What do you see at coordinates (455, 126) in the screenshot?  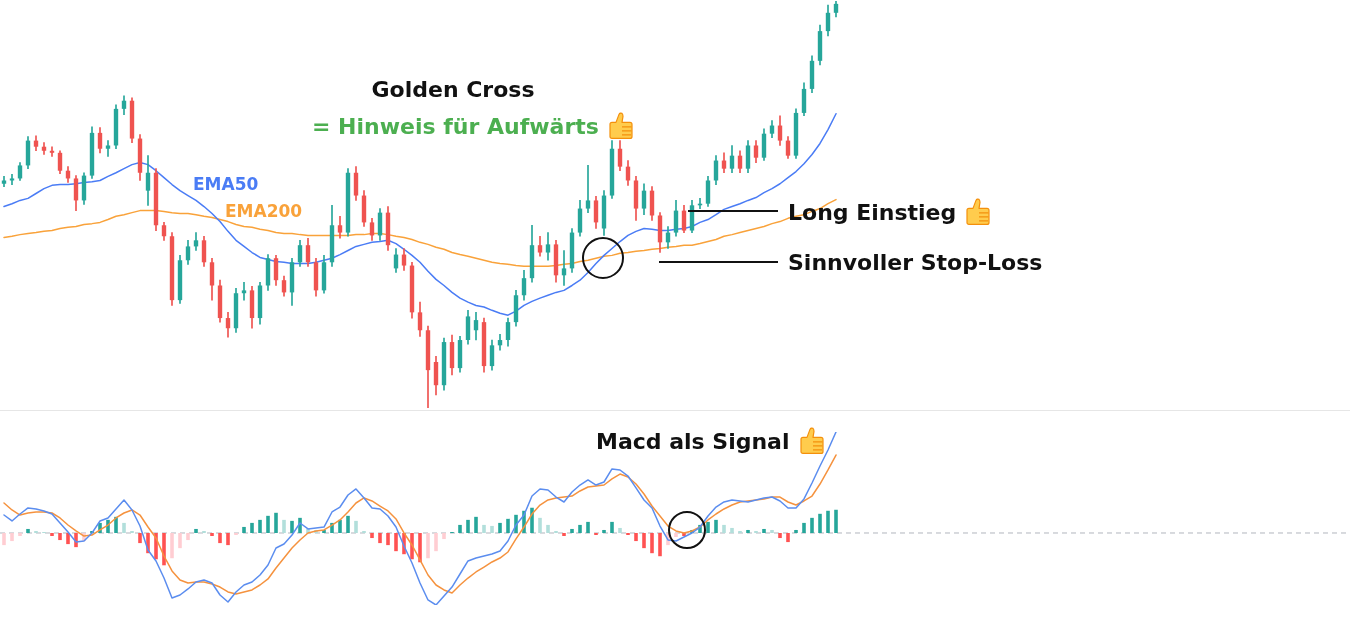 I see `annotation: = Hinweis für Aufwärts` at bounding box center [455, 126].